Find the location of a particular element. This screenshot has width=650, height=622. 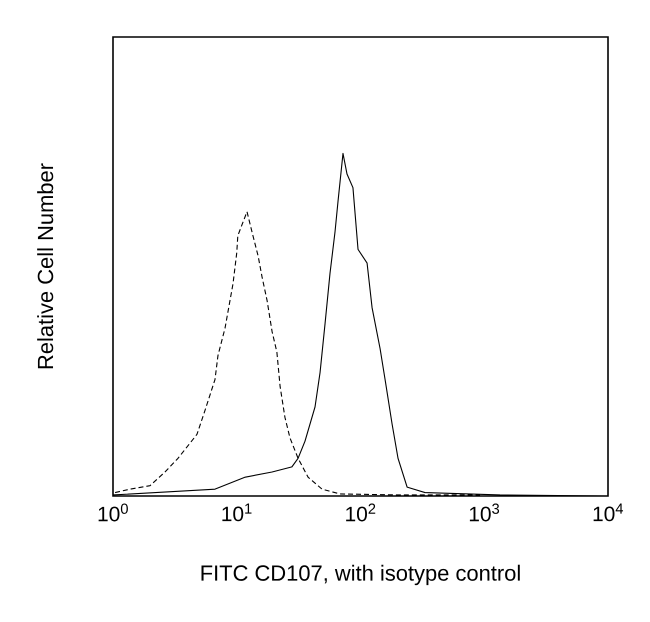

x-tick-label: 10$^{4}$ is located at coordinates (609, 513).